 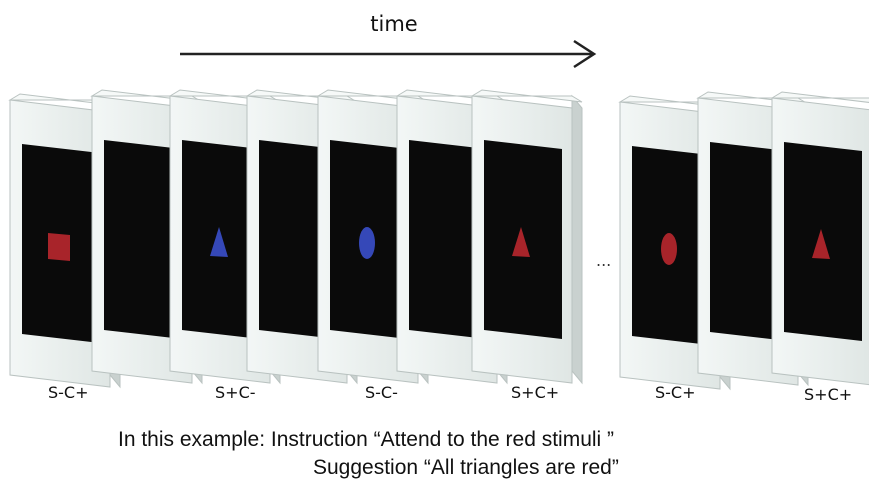 What do you see at coordinates (577, 239) in the screenshot?
I see `frame-edge` at bounding box center [577, 239].